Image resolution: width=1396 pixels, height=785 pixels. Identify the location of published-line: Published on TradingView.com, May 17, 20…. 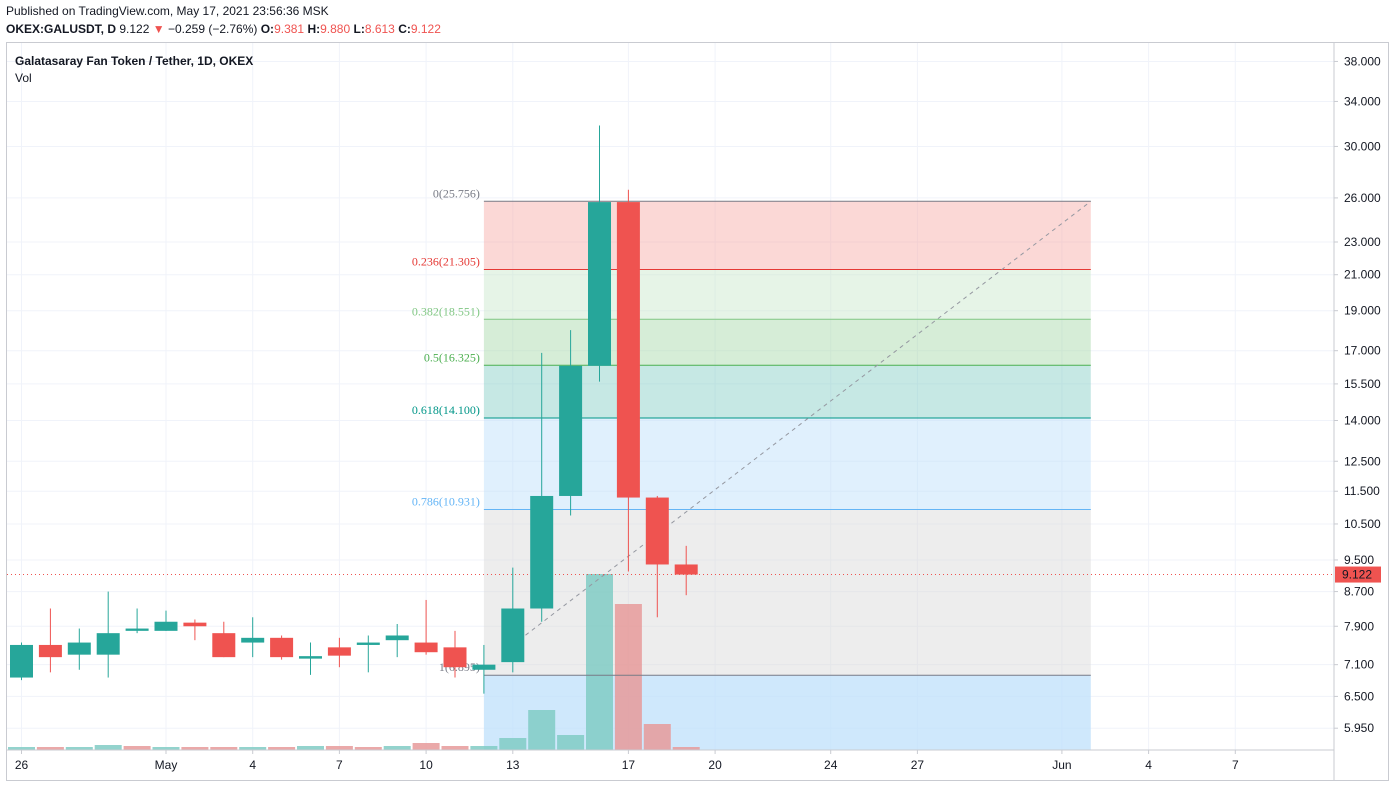
(167, 11).